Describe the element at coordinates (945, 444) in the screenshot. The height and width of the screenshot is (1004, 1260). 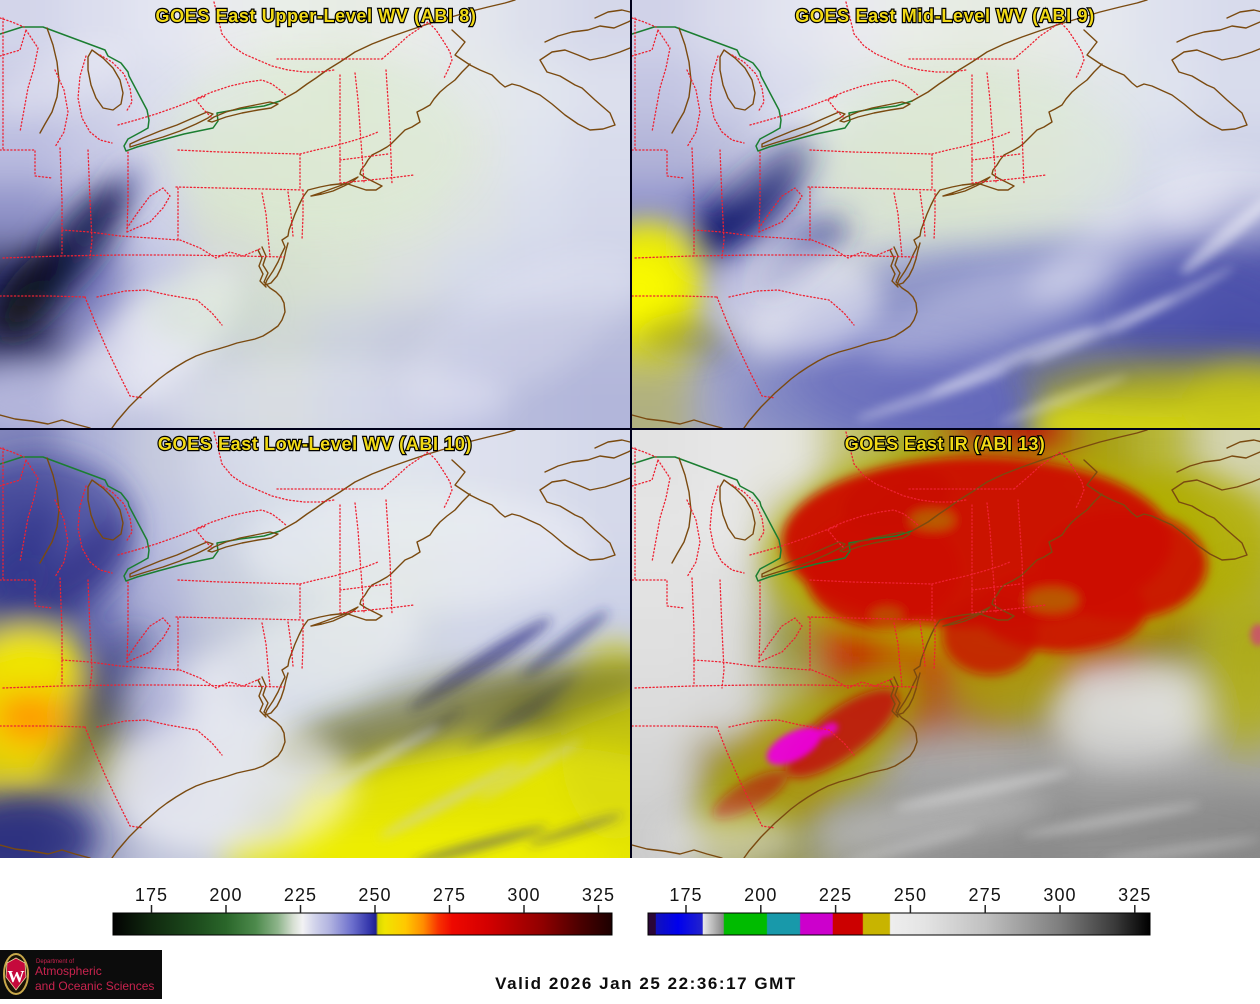
I see `svg-text: GOES East IR (ABI 13)` at that location.